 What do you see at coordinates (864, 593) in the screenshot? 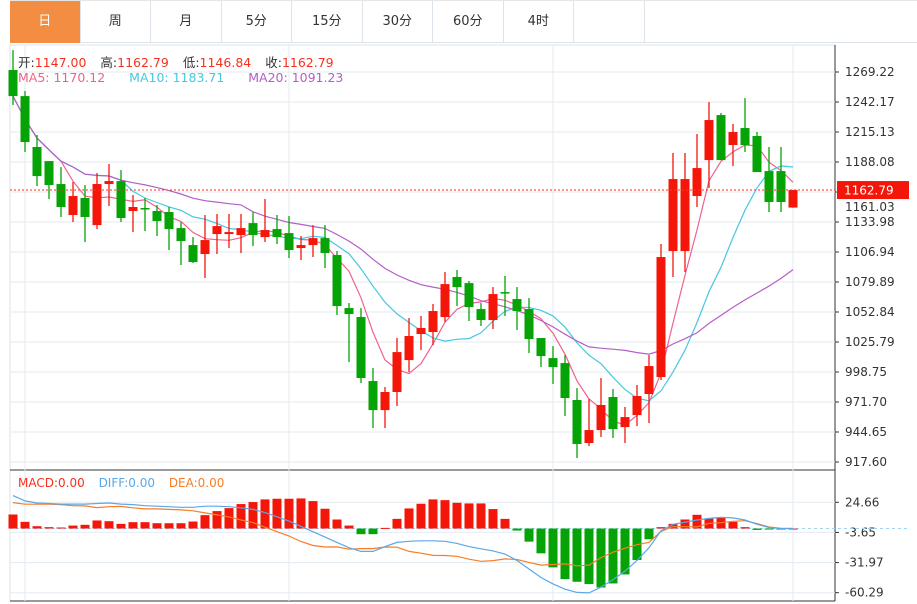
I see `macd-tick-label: -60.29` at bounding box center [864, 593].